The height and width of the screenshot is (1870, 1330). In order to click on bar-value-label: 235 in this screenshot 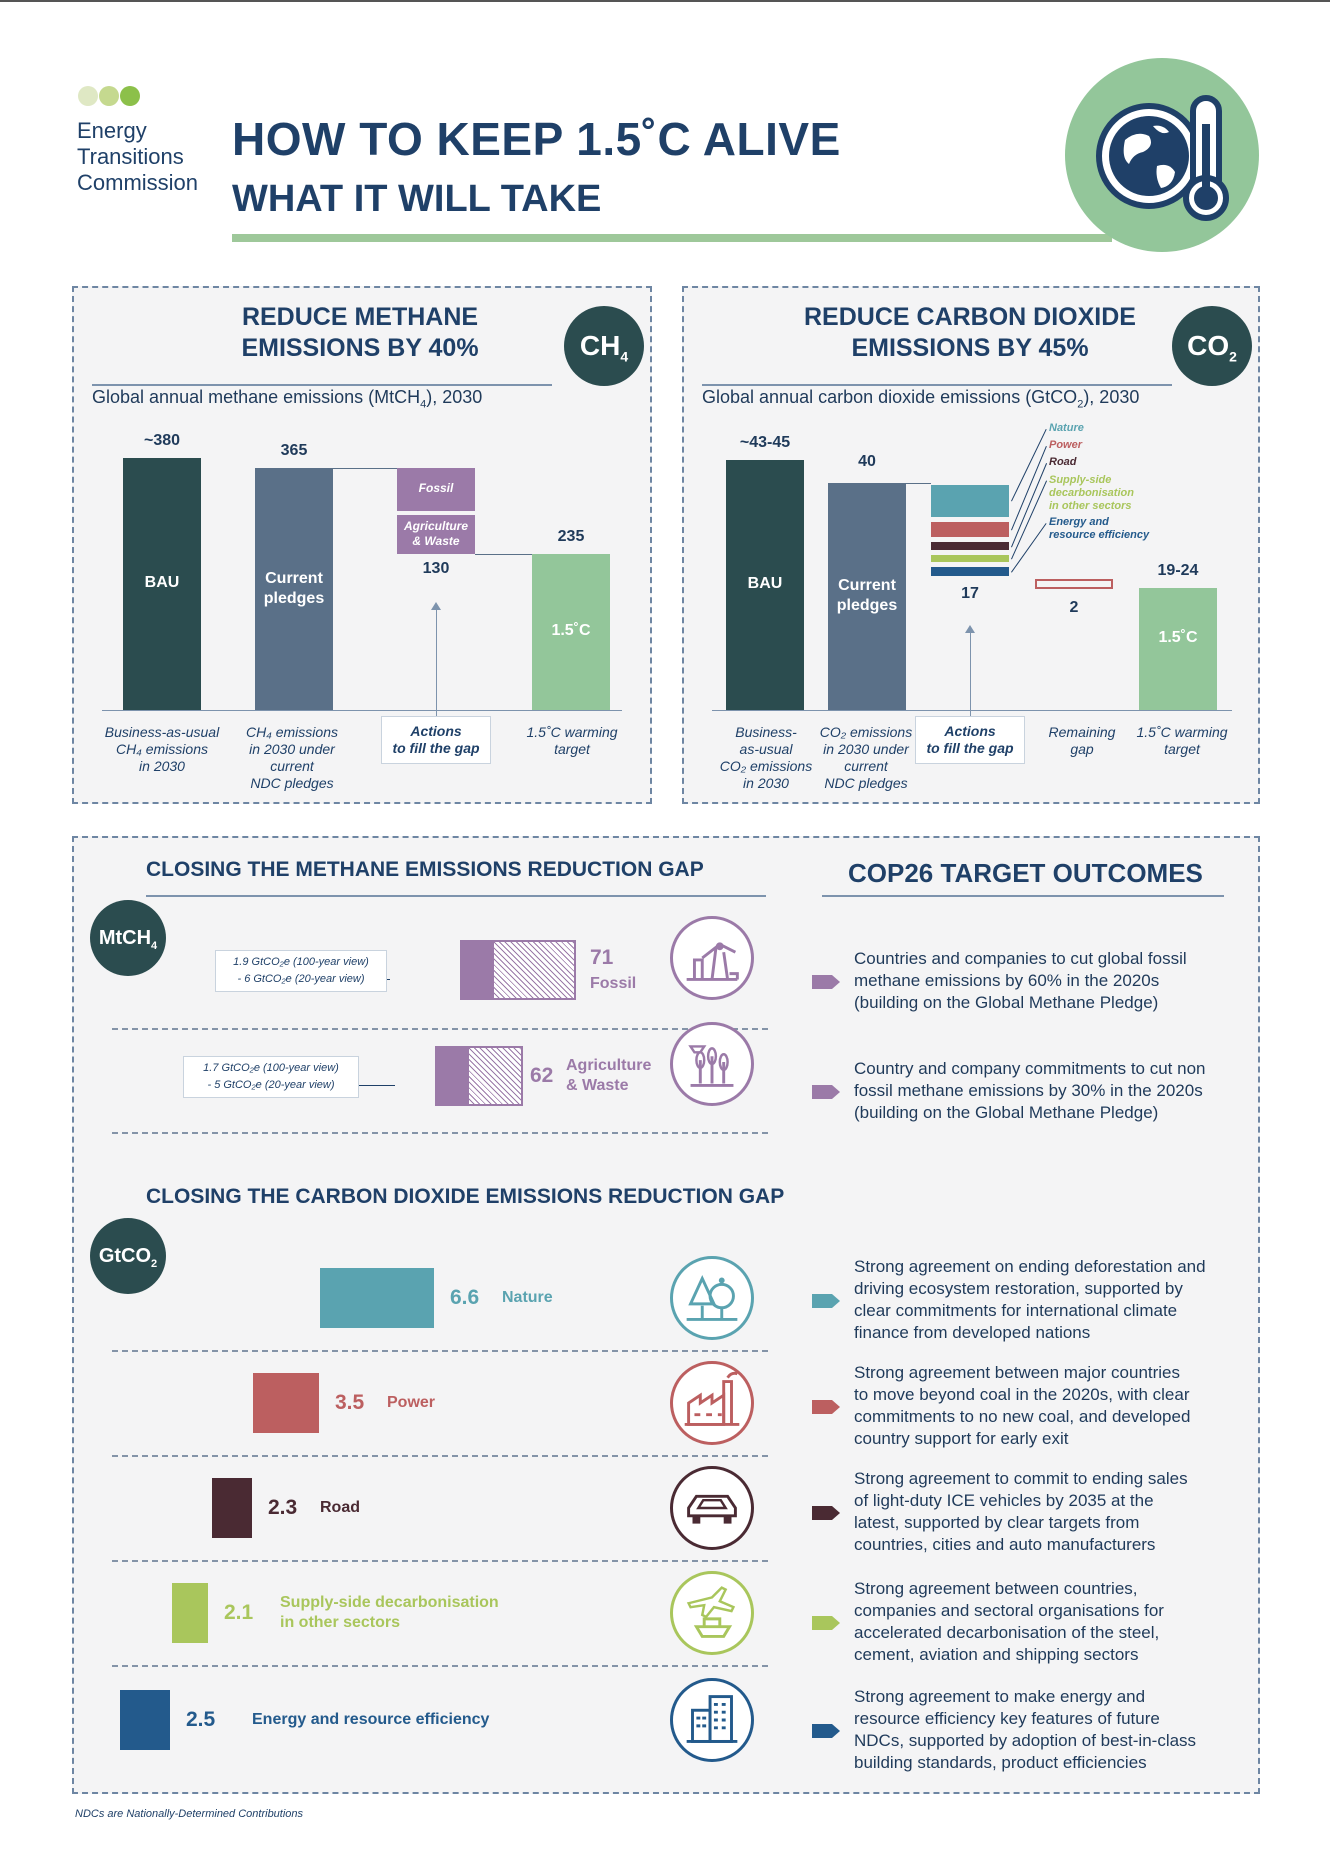, I will do `click(571, 537)`.